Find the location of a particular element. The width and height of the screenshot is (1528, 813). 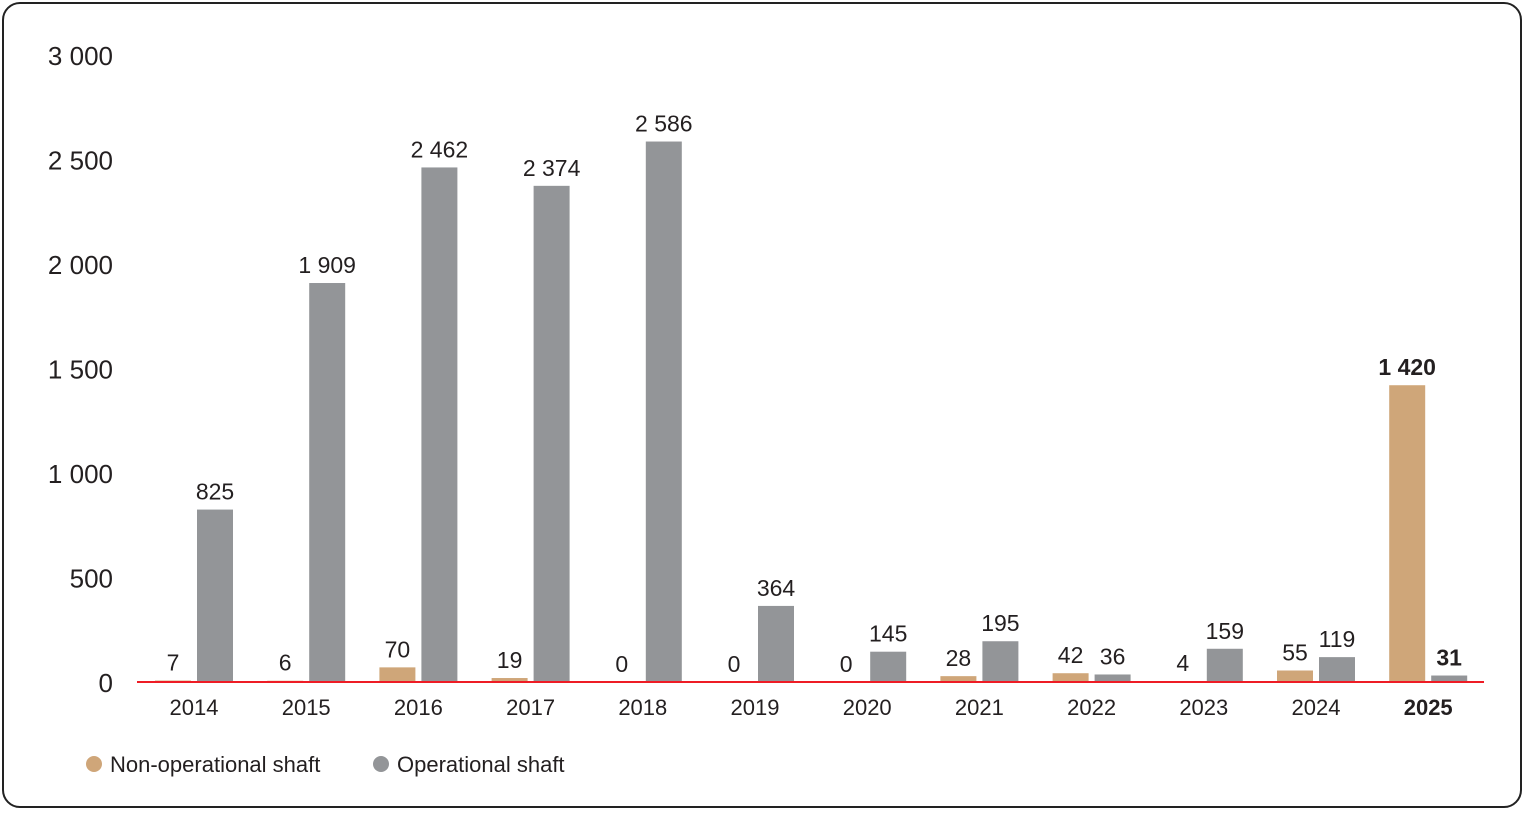

data-label: 195 is located at coordinates (1000, 623).